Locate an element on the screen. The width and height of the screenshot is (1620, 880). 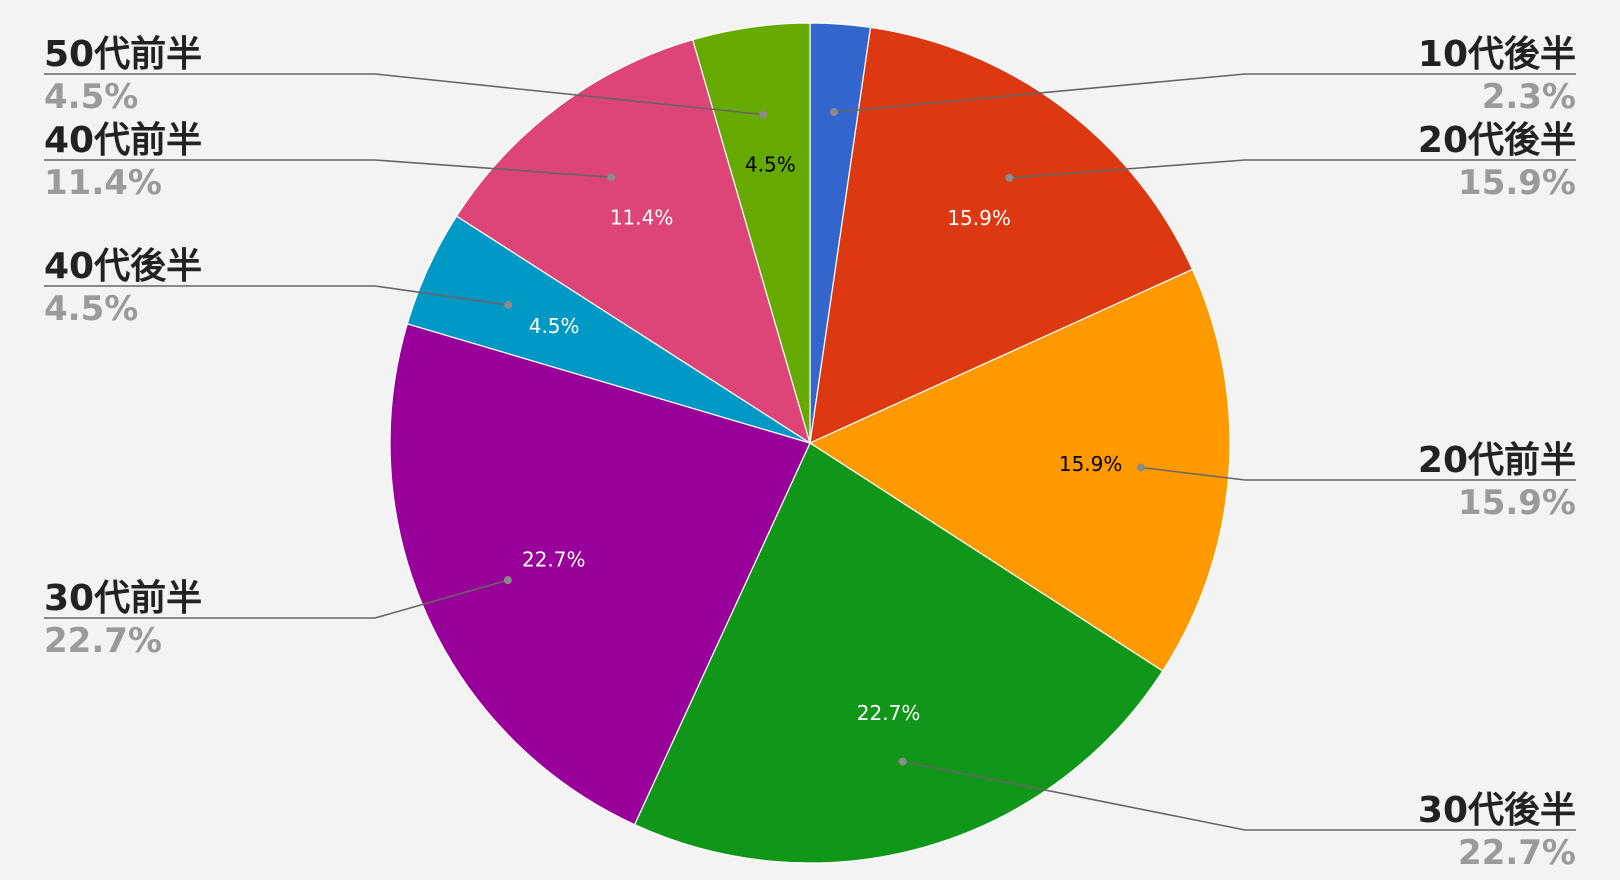
callout-category-label: 50代前半 is located at coordinates (123, 54).